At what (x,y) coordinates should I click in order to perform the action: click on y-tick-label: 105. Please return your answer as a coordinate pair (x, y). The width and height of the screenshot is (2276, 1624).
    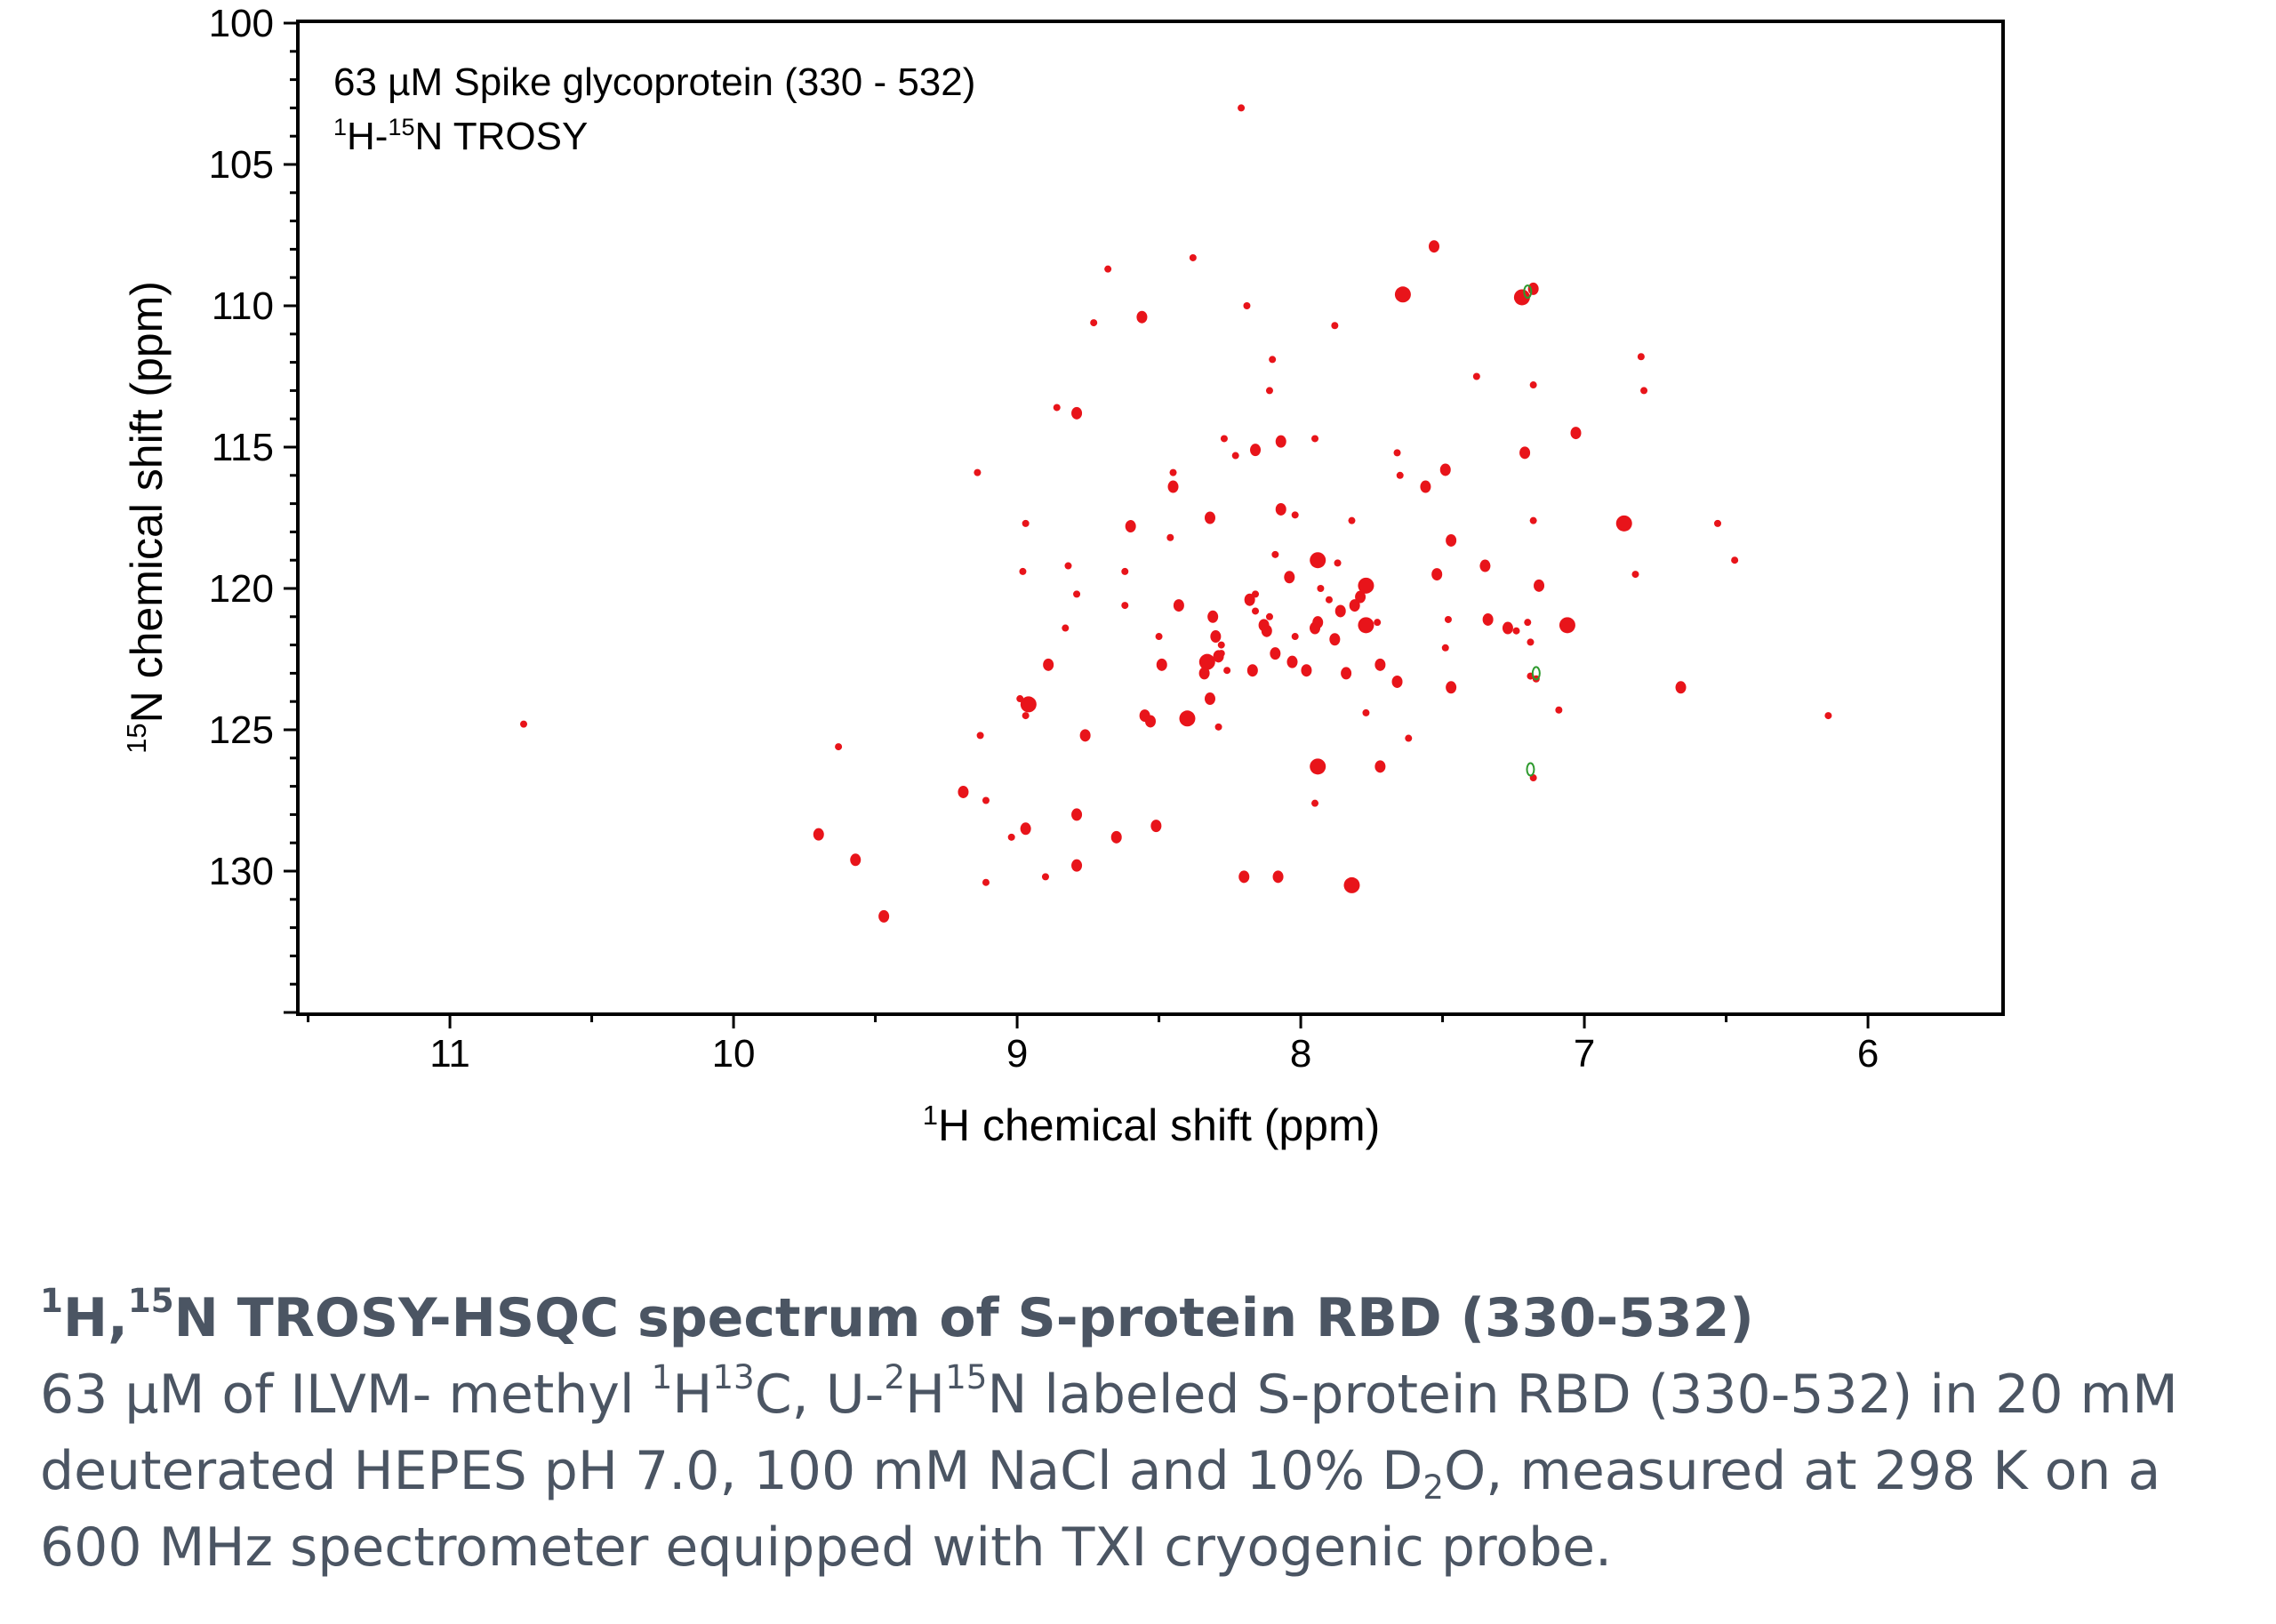
    Looking at the image, I should click on (241, 165).